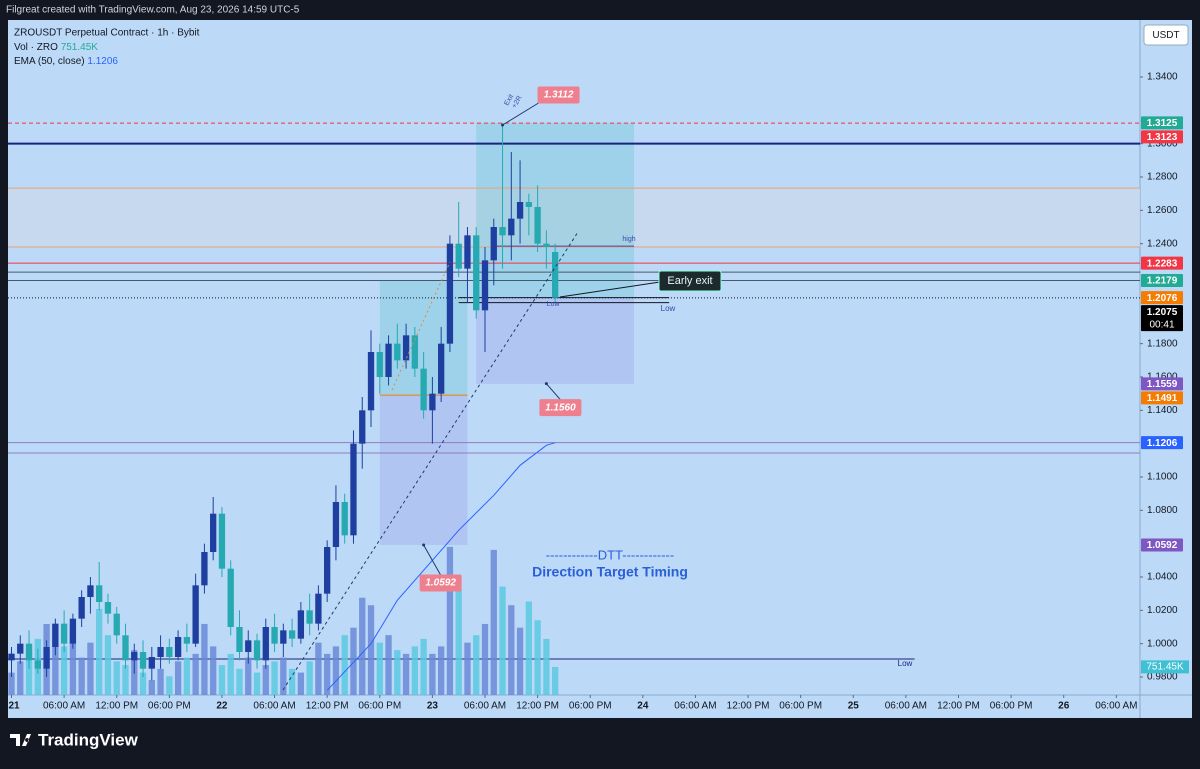  Describe the element at coordinates (1162, 545) in the screenshot. I see `price-label: 1.0592` at that location.